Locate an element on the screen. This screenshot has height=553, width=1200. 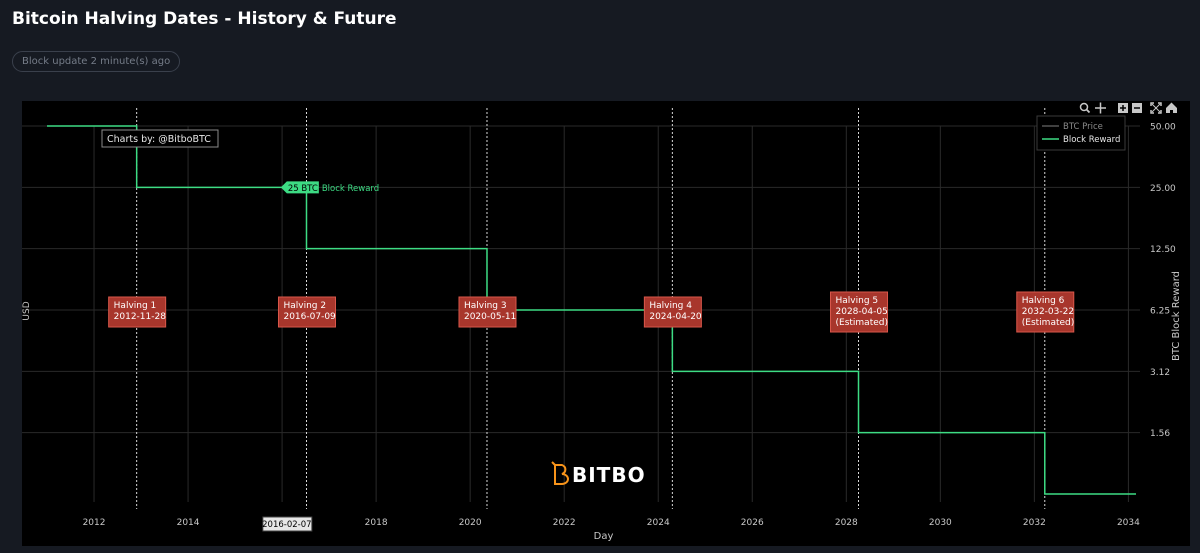
y-tick-label: 50.00 is located at coordinates (1163, 128).